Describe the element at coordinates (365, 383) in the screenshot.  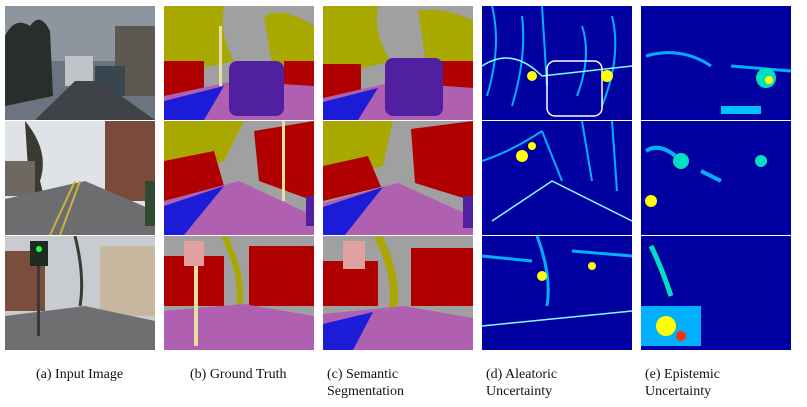
I see `caption-semantic-segmentation: (c) Semantic Segmentation` at that location.